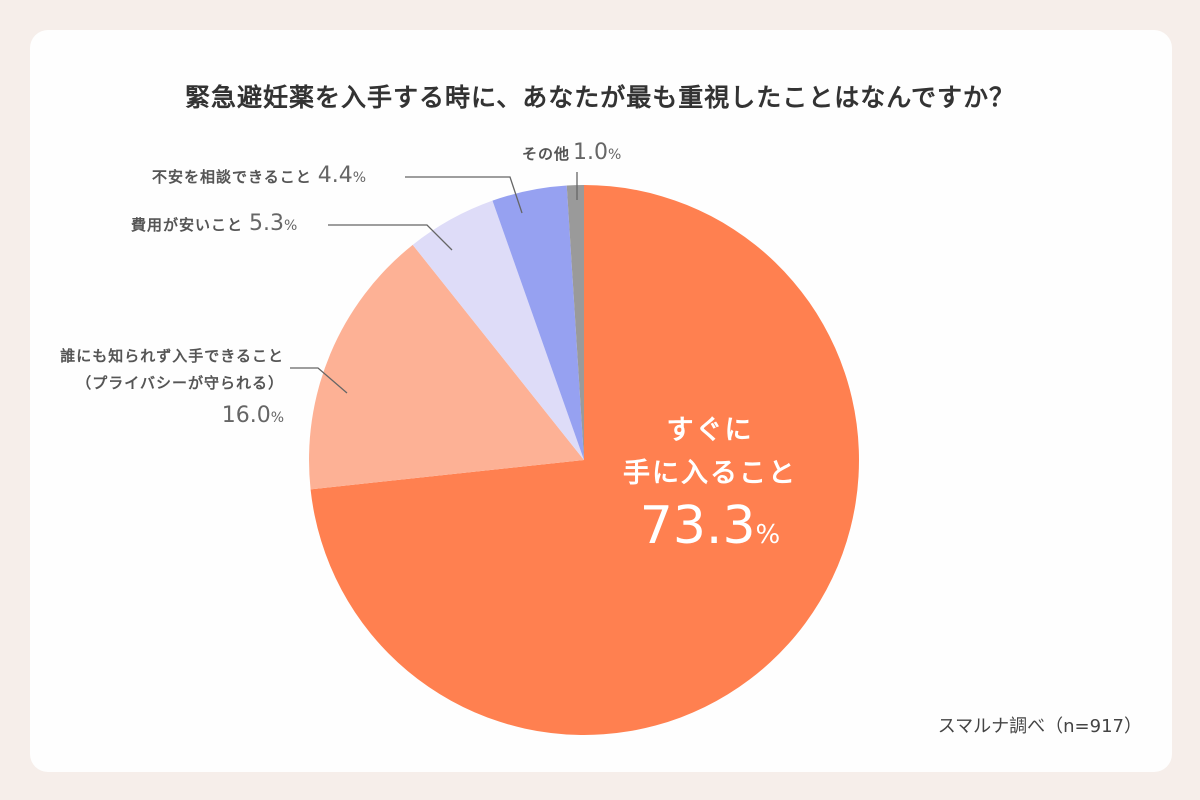 The image size is (1200, 800). I want to click on label-other: その他 1.0%, so click(572, 152).